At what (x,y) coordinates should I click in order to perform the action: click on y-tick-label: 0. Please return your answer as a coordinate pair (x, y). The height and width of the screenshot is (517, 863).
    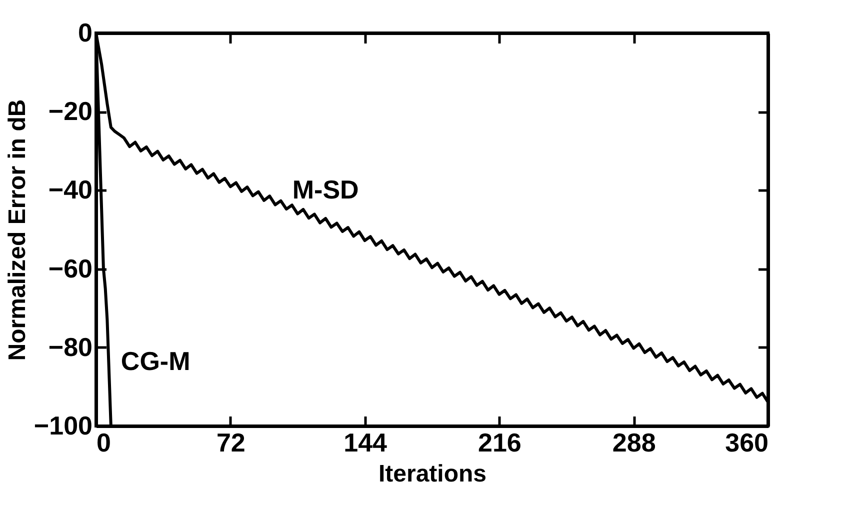
    Looking at the image, I should click on (85, 33).